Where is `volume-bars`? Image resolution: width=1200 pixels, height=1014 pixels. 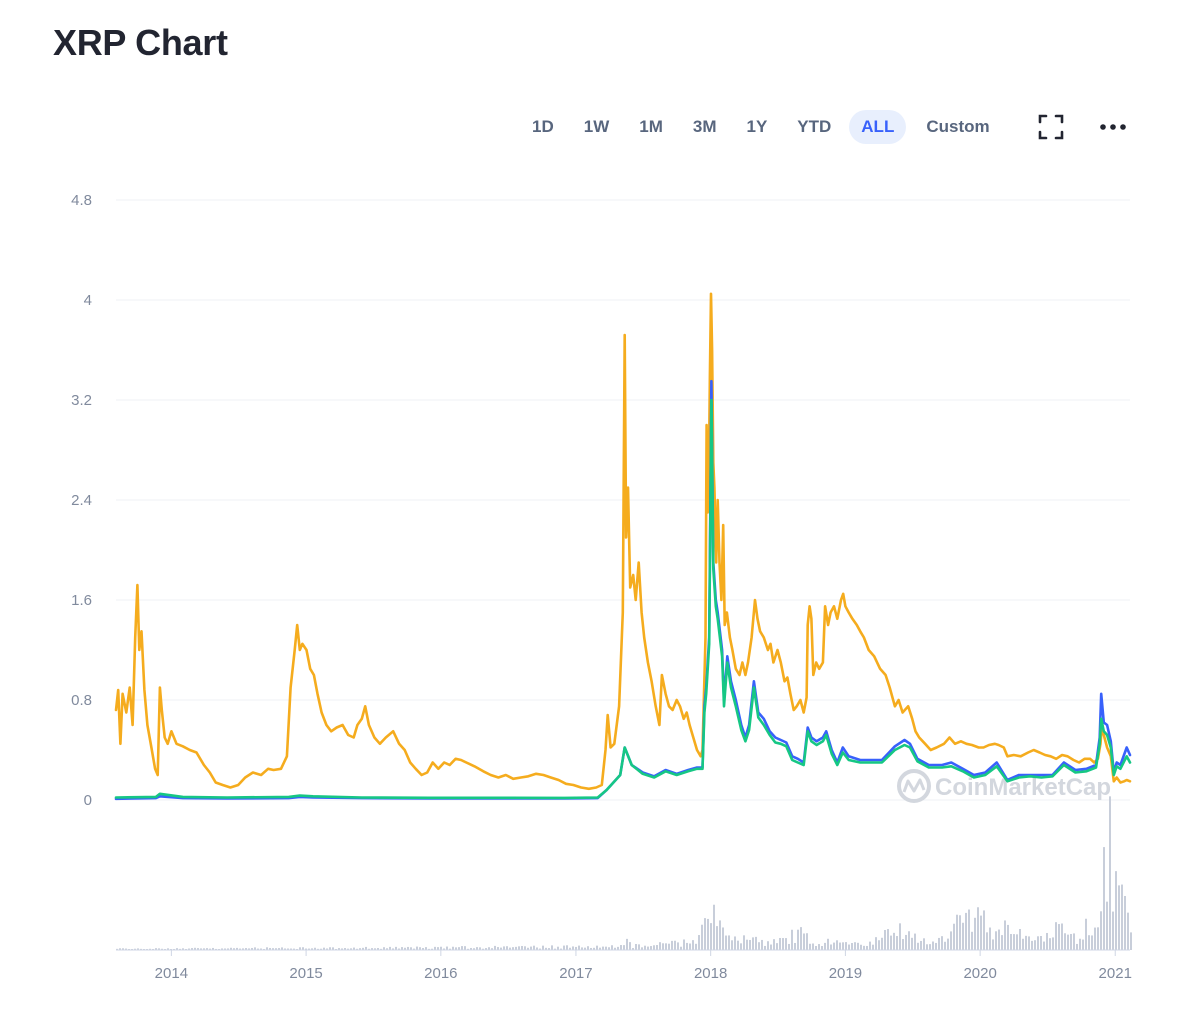
volume-bars is located at coordinates (624, 873).